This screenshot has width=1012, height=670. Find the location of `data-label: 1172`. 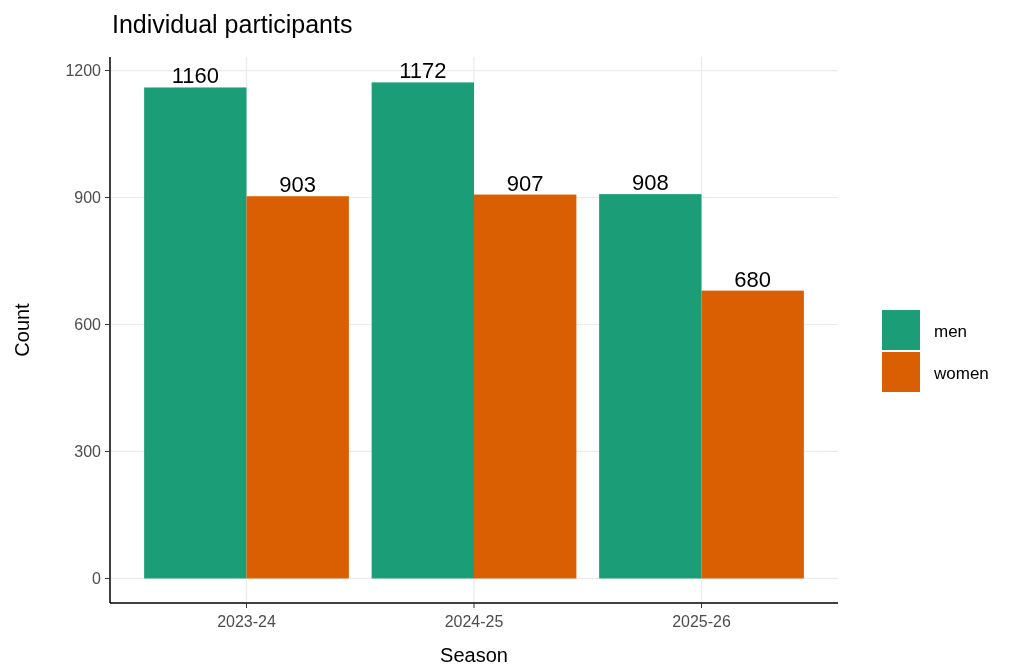

data-label: 1172 is located at coordinates (423, 71).